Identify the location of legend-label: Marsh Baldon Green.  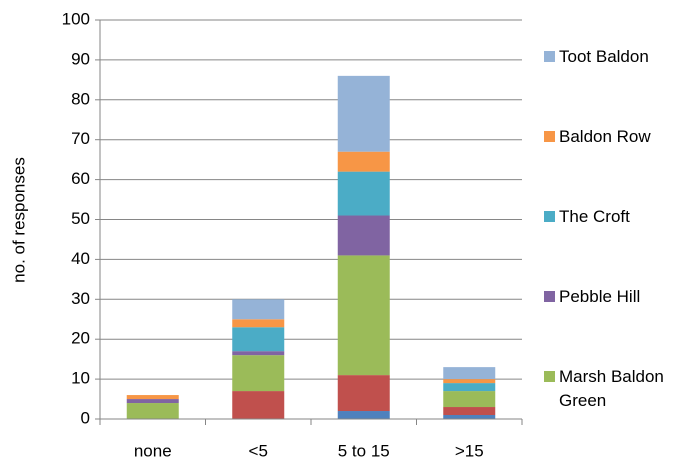
(611, 388).